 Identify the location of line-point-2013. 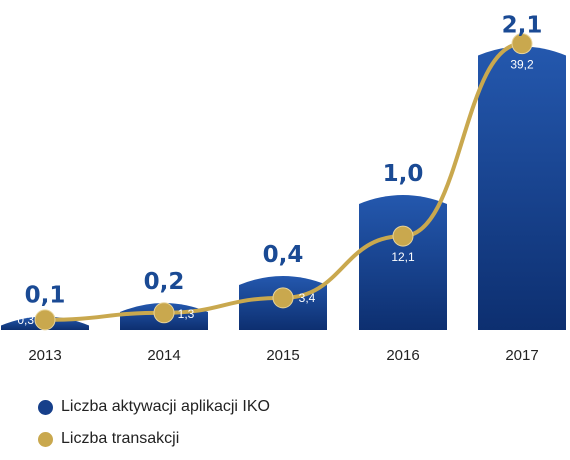
(45, 320).